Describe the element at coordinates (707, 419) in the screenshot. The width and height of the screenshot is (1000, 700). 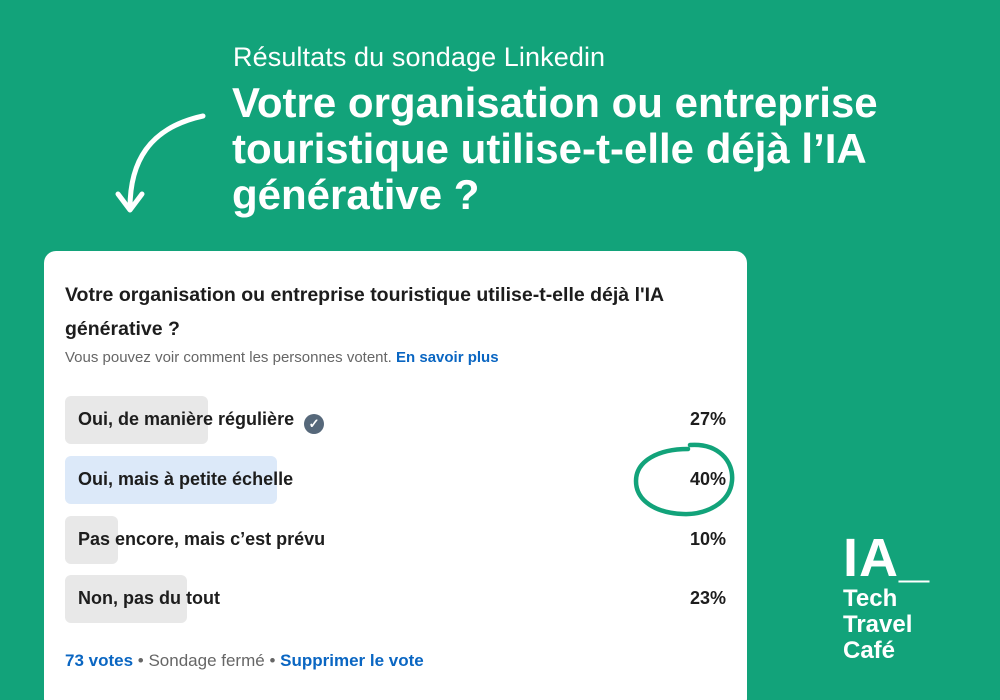
I see `poll-option-percent: 27%` at that location.